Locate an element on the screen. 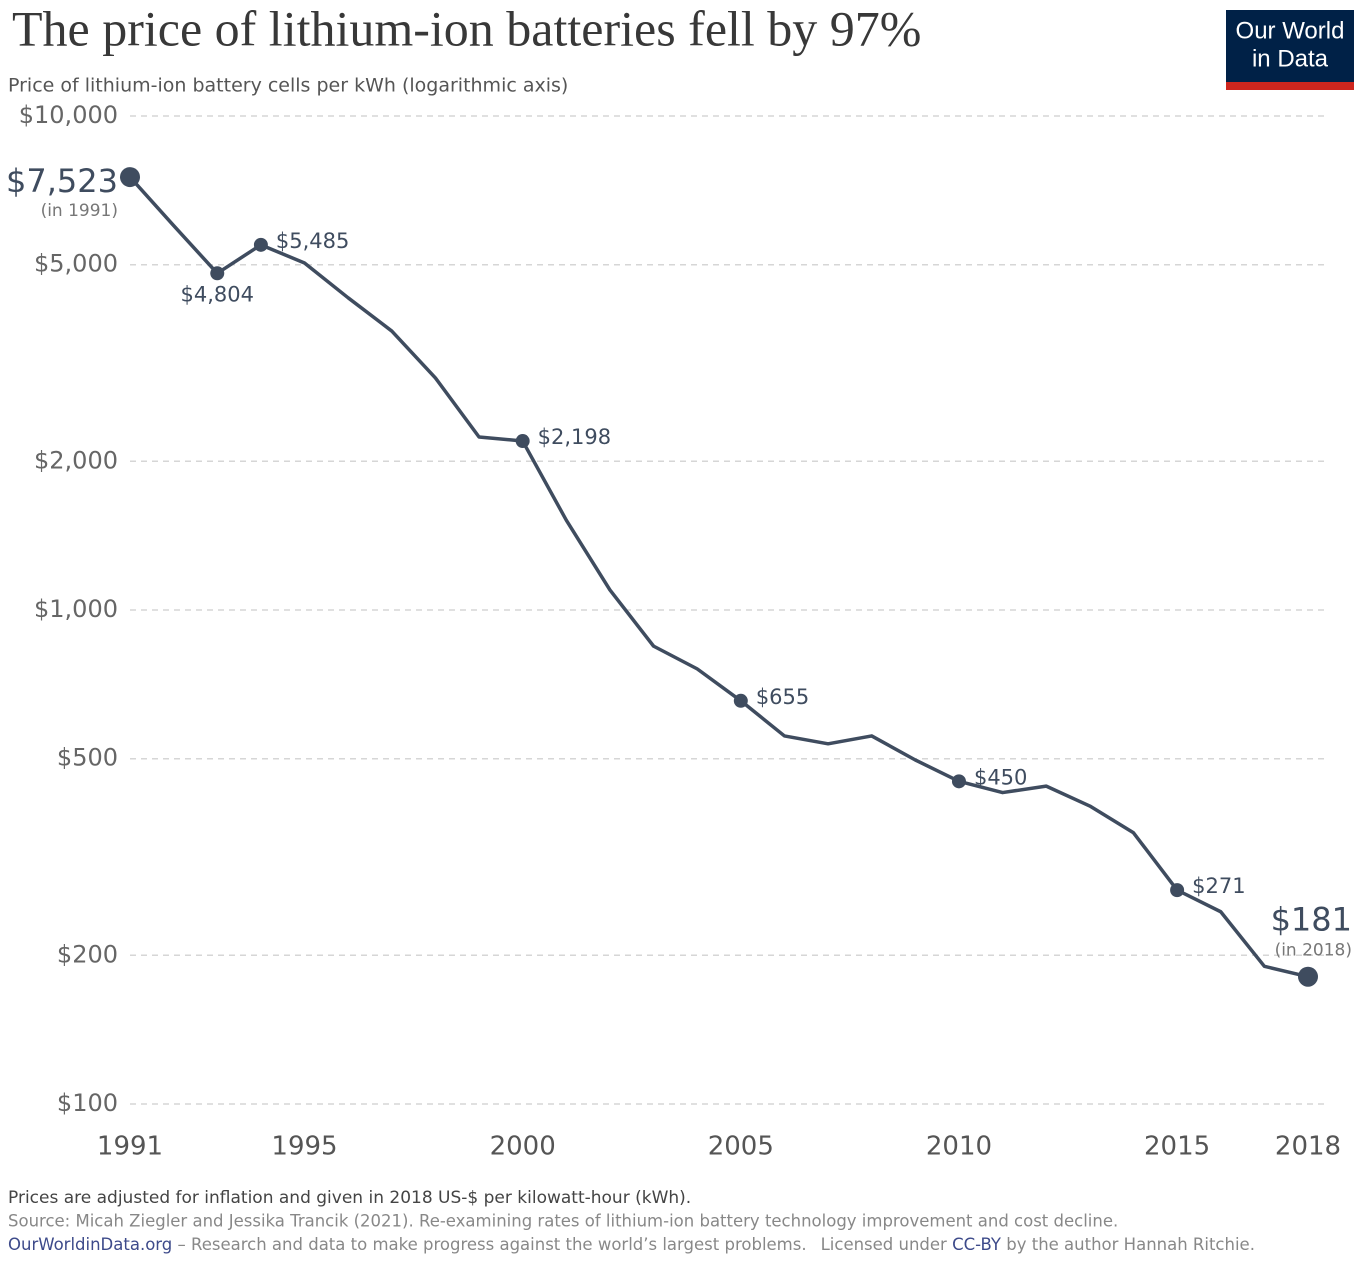 The width and height of the screenshot is (1363, 1267). footer-license: Licensed under is located at coordinates (887, 1244).